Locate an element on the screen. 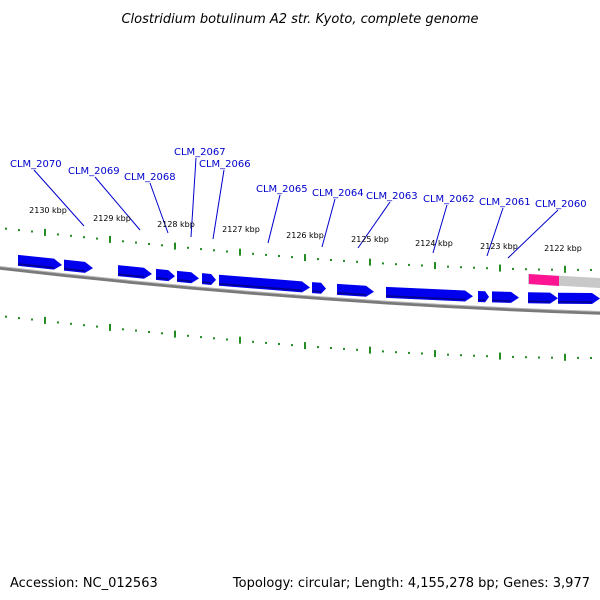 The width and height of the screenshot is (600, 600). kbp-label: 2124 kbp is located at coordinates (434, 243).